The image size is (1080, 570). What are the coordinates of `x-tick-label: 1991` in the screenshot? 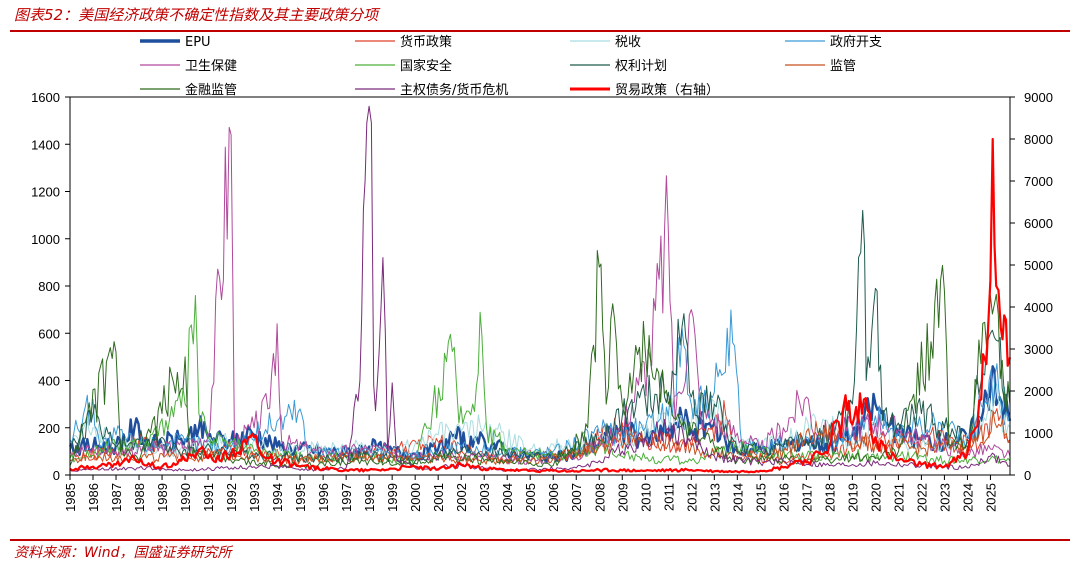 It's located at (208, 497).